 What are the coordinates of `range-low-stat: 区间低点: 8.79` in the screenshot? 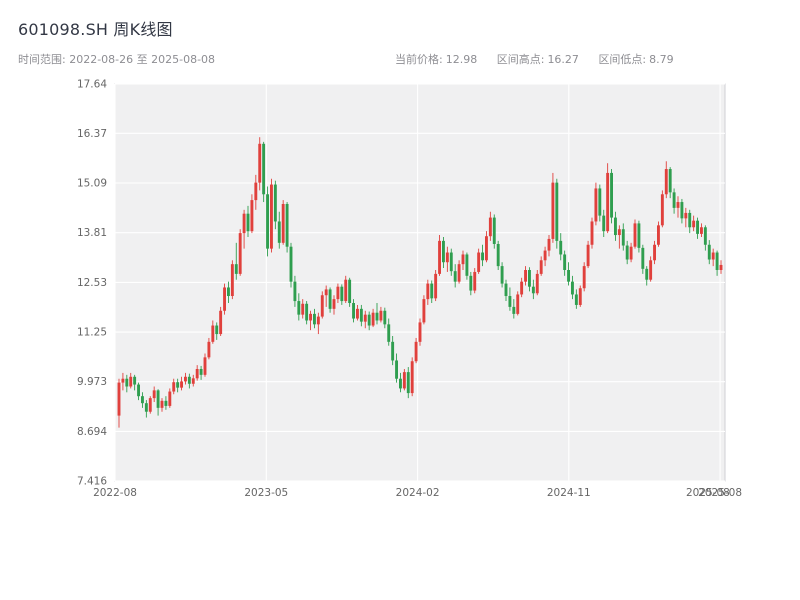 It's located at (635, 59).